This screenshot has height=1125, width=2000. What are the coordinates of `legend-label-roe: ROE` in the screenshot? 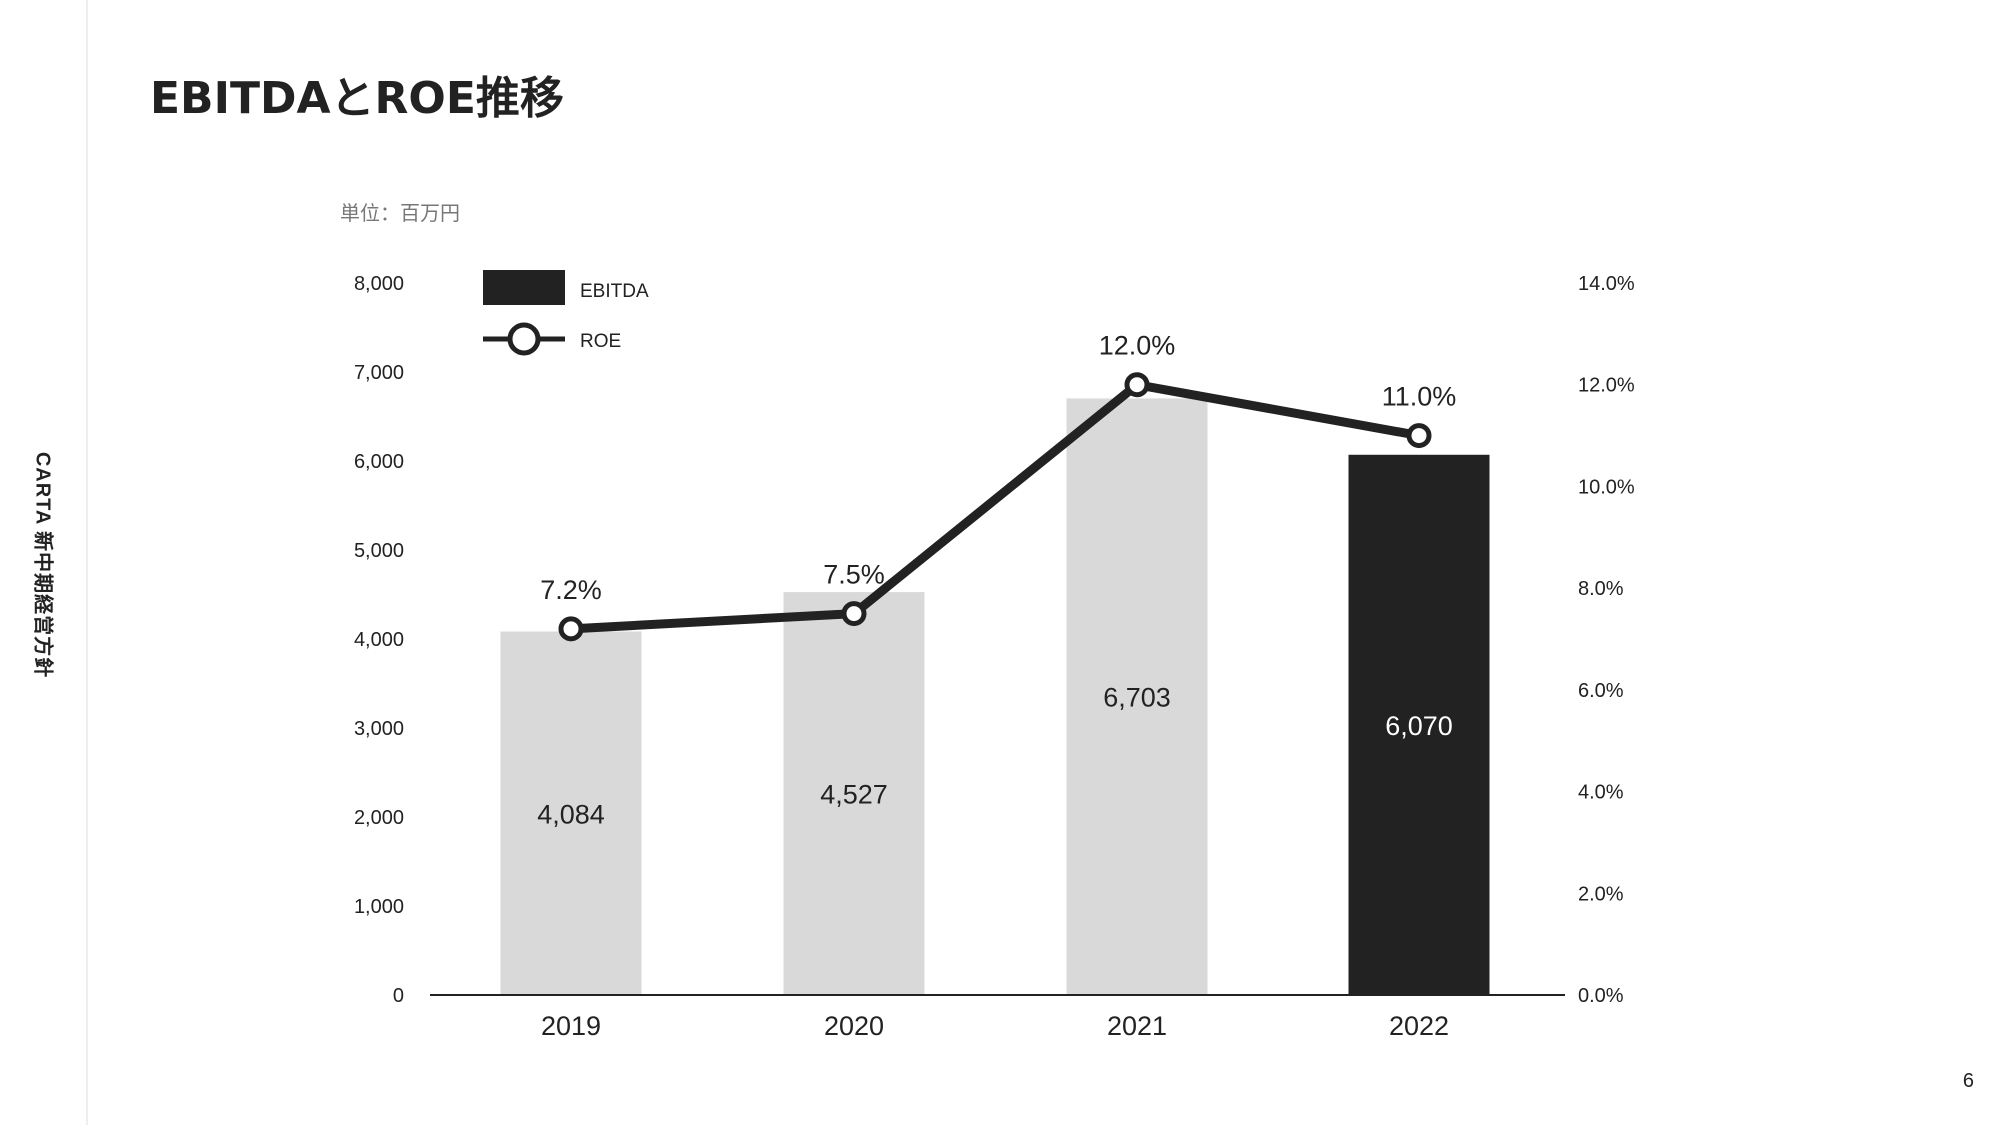 It's located at (600, 341).